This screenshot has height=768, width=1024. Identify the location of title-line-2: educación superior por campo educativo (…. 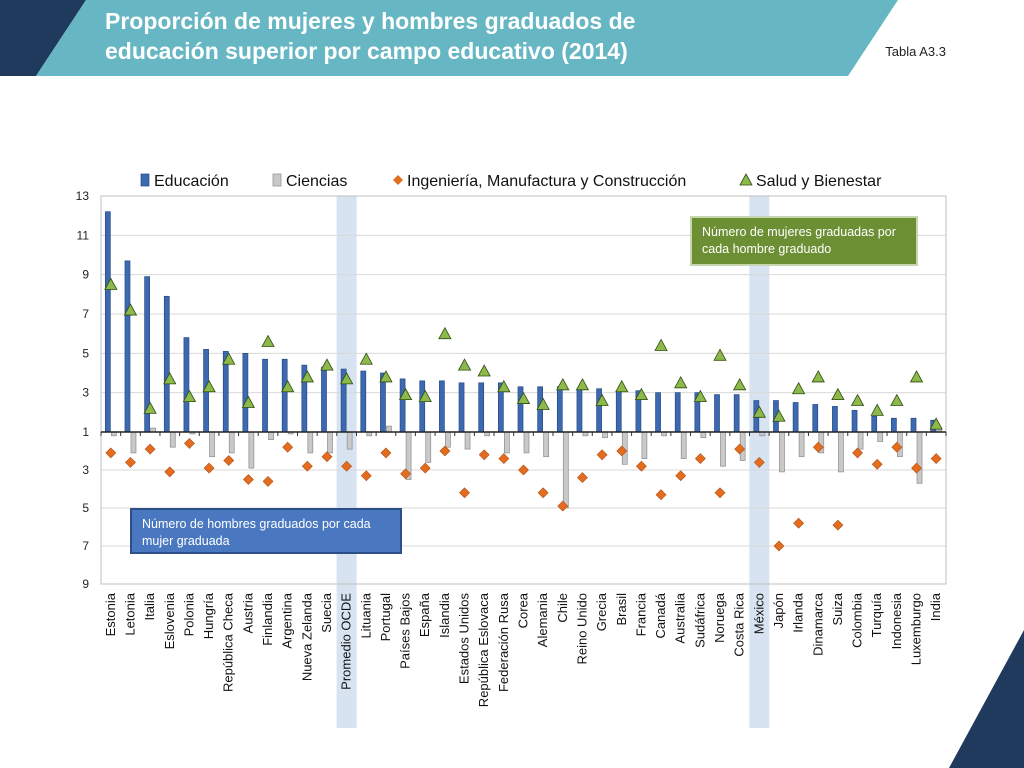
(366, 51).